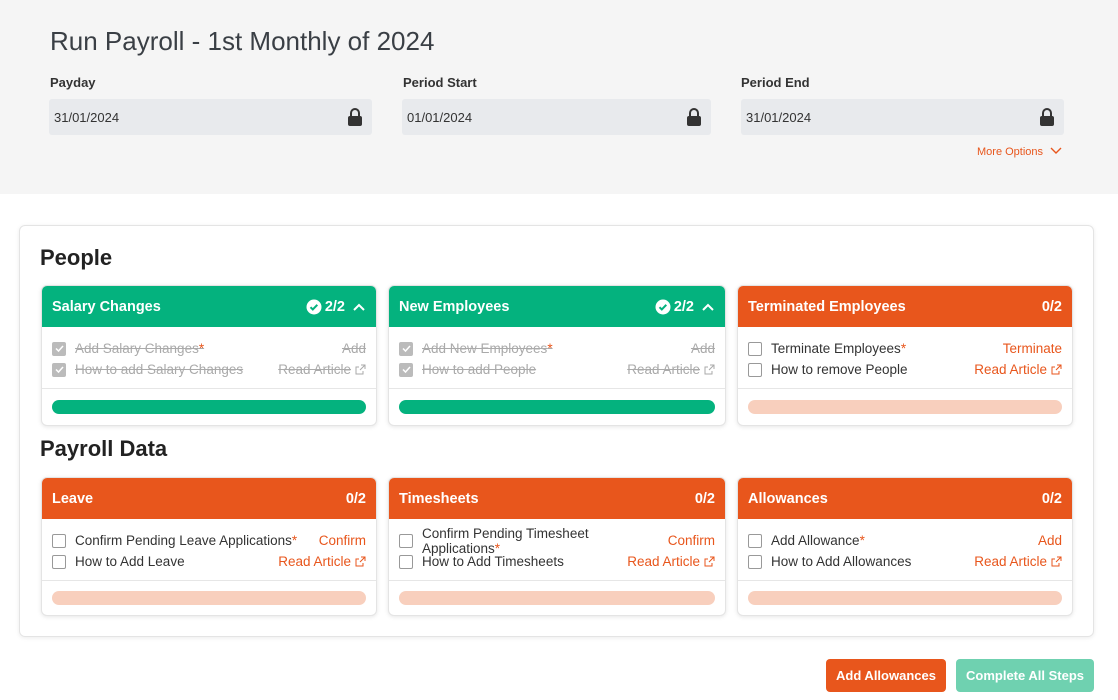 The height and width of the screenshot is (700, 1118). Describe the element at coordinates (557, 498) in the screenshot. I see `card-header: Timesheets 0/2` at that location.